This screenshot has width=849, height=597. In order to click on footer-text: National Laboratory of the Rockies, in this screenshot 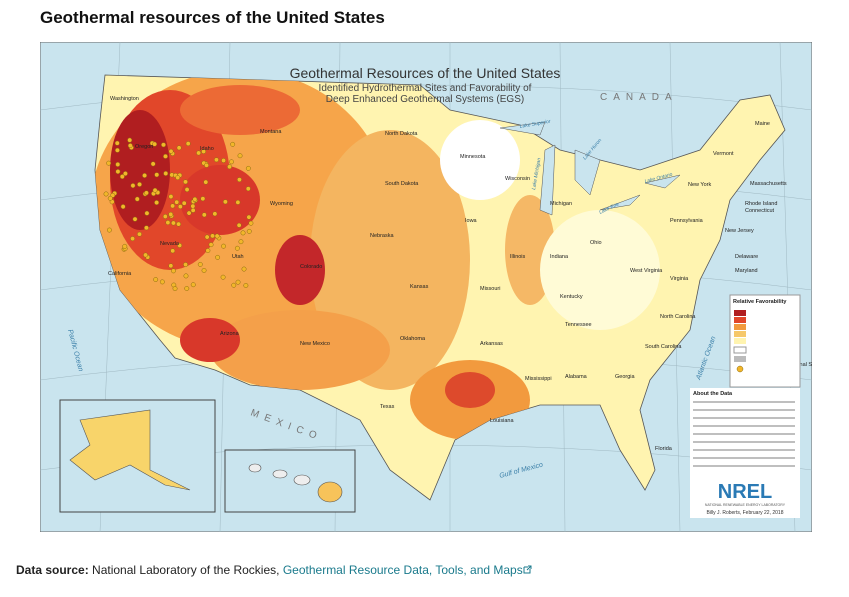, I will do `click(186, 570)`.